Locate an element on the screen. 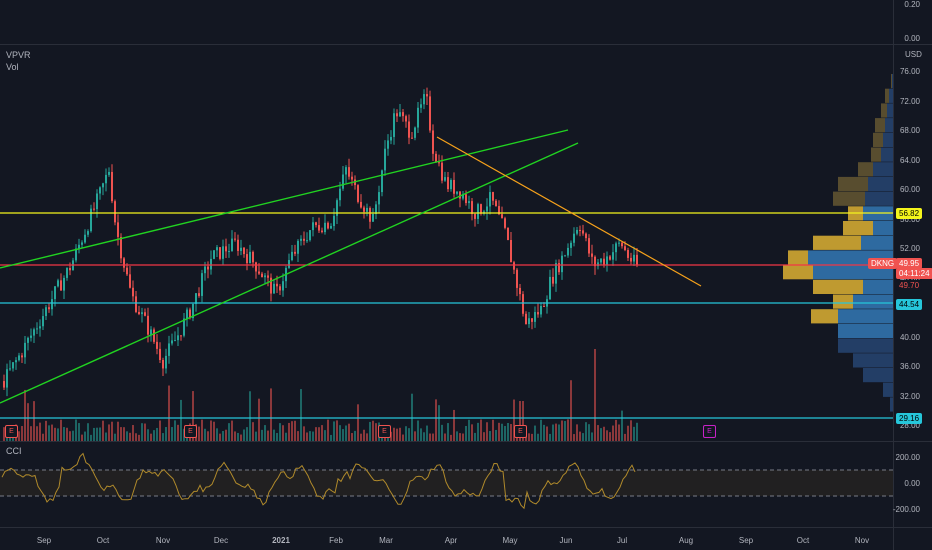  cci-indicator-label: CCI is located at coordinates (14, 451).